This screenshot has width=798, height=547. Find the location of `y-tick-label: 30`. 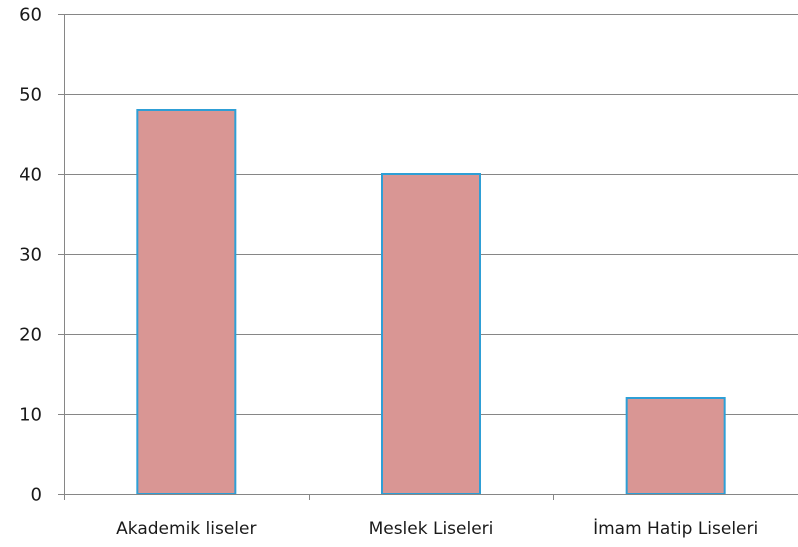

y-tick-label: 30 is located at coordinates (30, 255).